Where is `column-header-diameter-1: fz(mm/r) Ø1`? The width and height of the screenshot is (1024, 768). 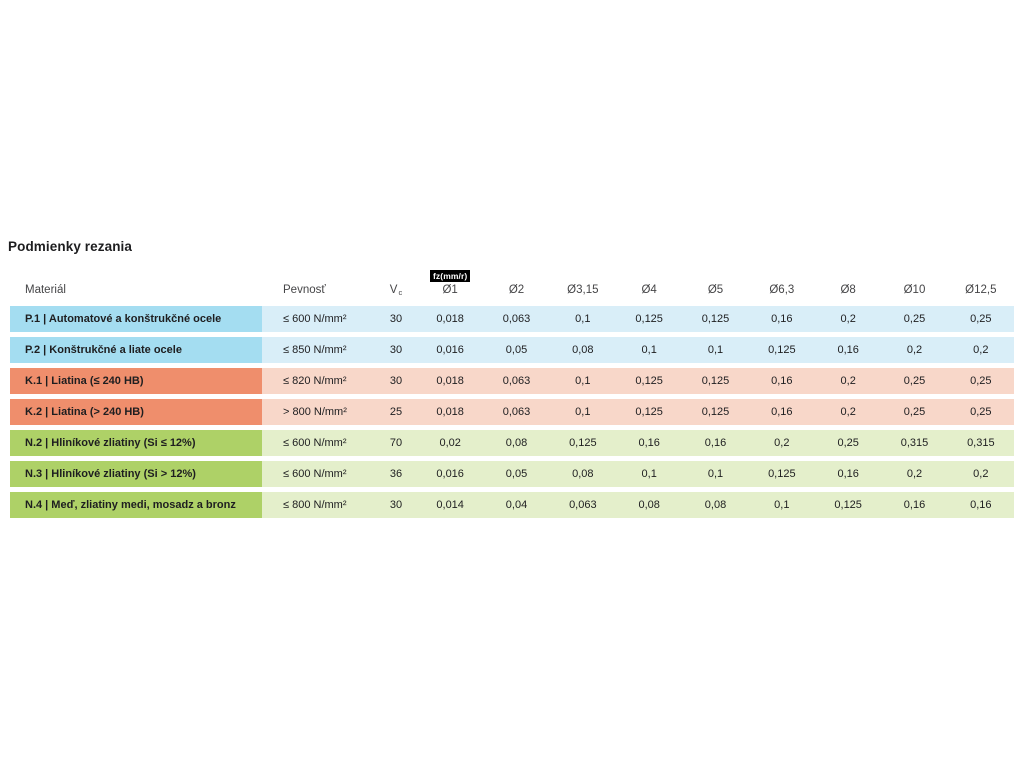
column-header-diameter-1: fz(mm/r) Ø1 is located at coordinates (450, 280).